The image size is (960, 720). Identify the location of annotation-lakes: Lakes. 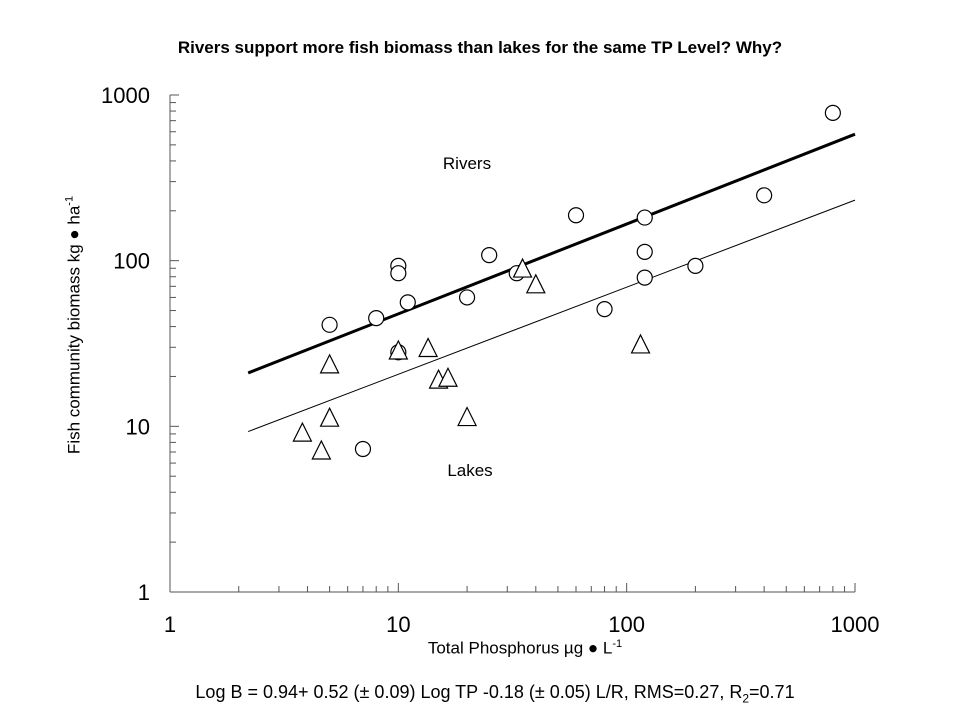
(469, 470).